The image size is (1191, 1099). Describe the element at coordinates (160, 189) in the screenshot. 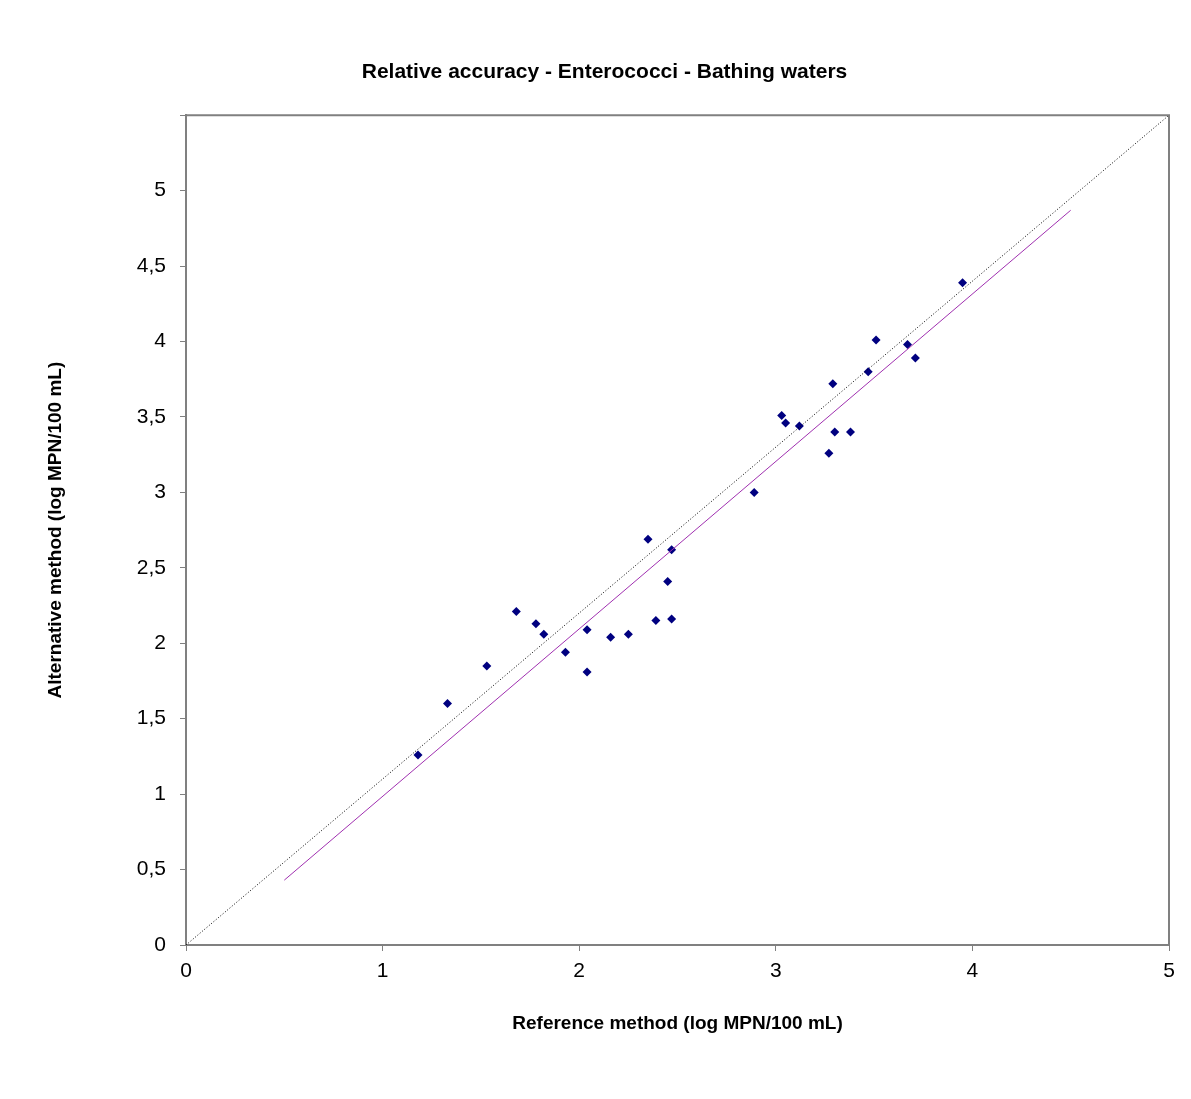

I see `y-tick-label: 5` at that location.